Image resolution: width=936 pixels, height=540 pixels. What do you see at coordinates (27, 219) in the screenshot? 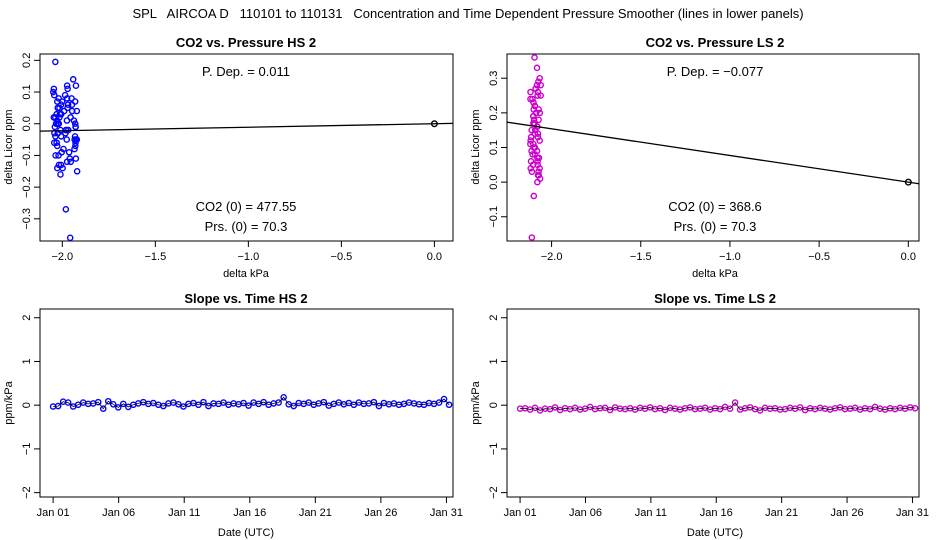
I see `y-tick-label: −0.3` at bounding box center [27, 219].